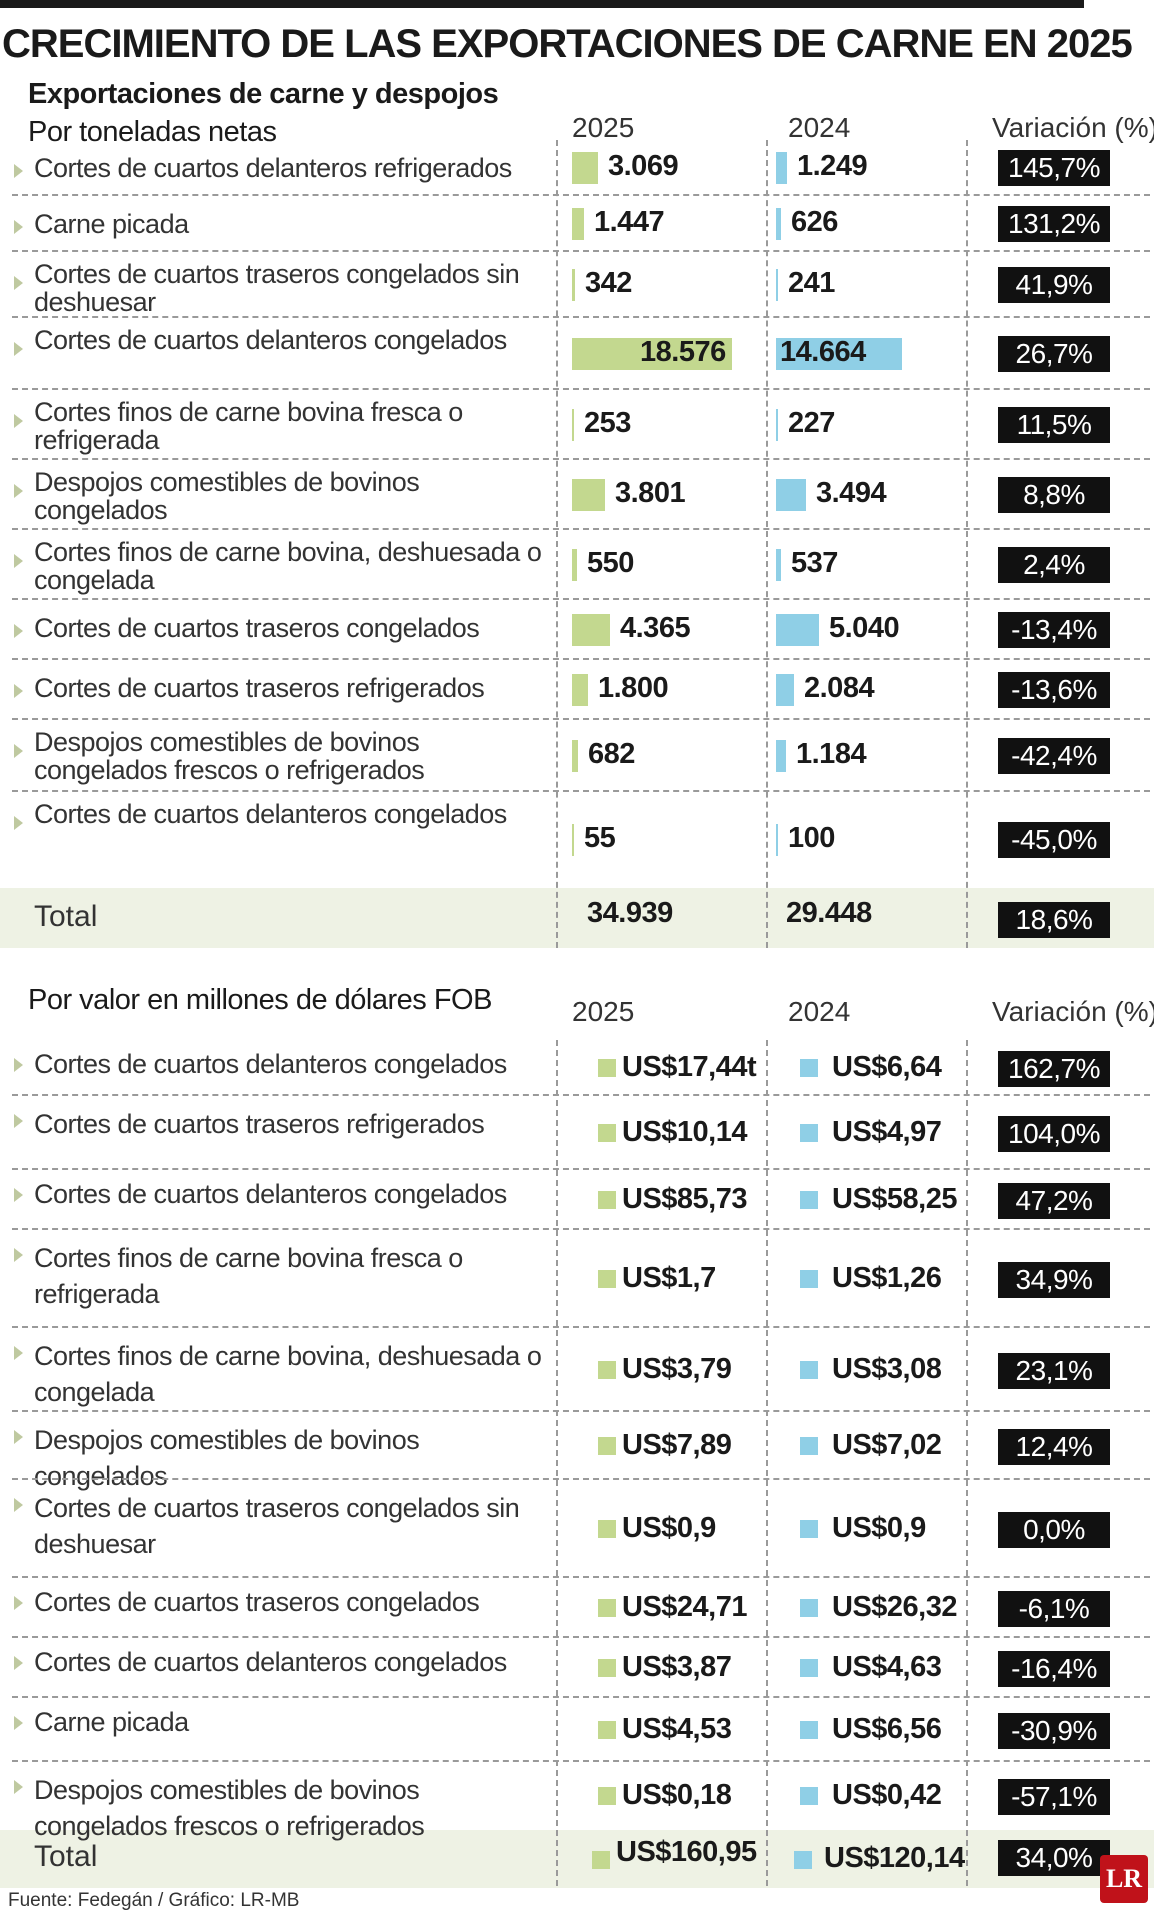 The image size is (1154, 1920). I want to click on row-label: Cortes de cuartos traseros congelados, so click(257, 1602).